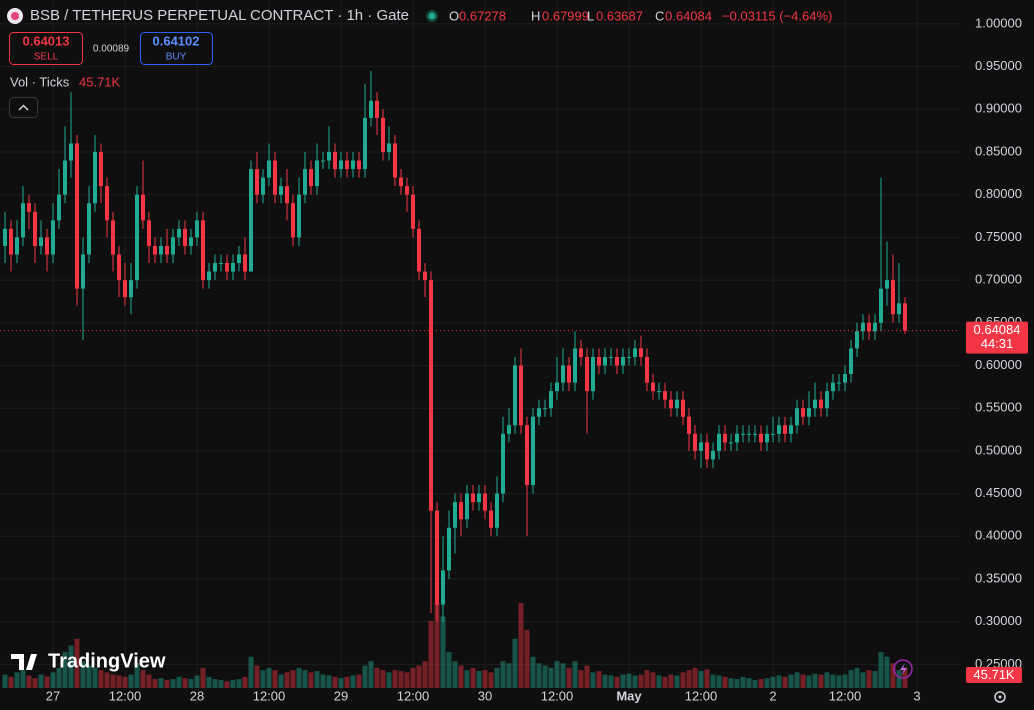 Image resolution: width=1034 pixels, height=710 pixels. I want to click on ohlc-label: H, so click(535, 15).